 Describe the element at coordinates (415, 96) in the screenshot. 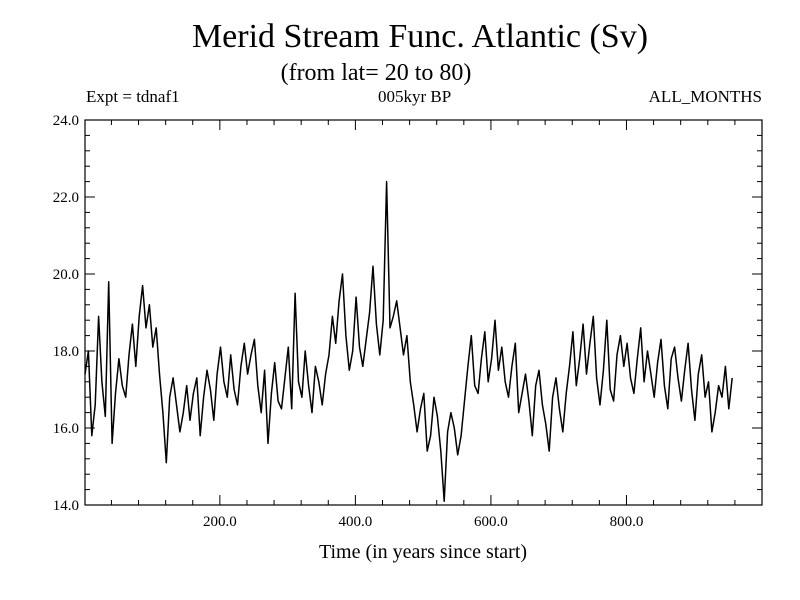

I see `period-label: 005kyr BP` at that location.